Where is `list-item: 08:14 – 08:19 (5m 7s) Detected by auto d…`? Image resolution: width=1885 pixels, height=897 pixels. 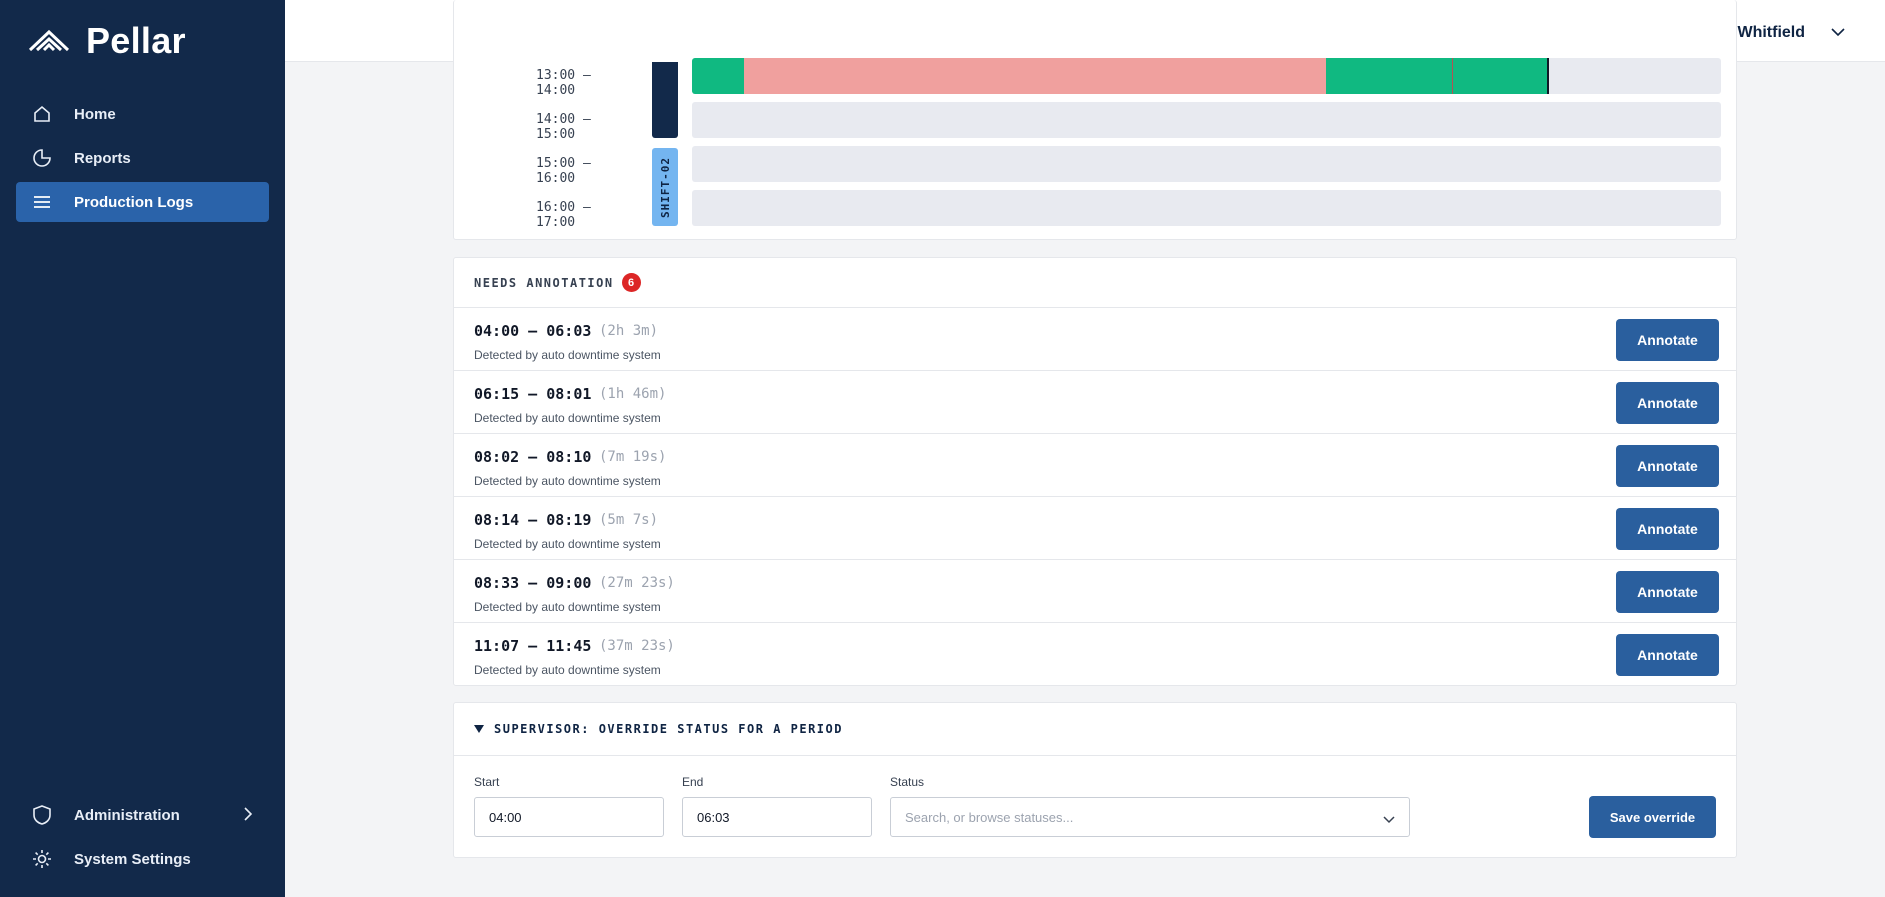 list-item: 08:14 – 08:19 (5m 7s) Detected by auto d… is located at coordinates (1095, 528).